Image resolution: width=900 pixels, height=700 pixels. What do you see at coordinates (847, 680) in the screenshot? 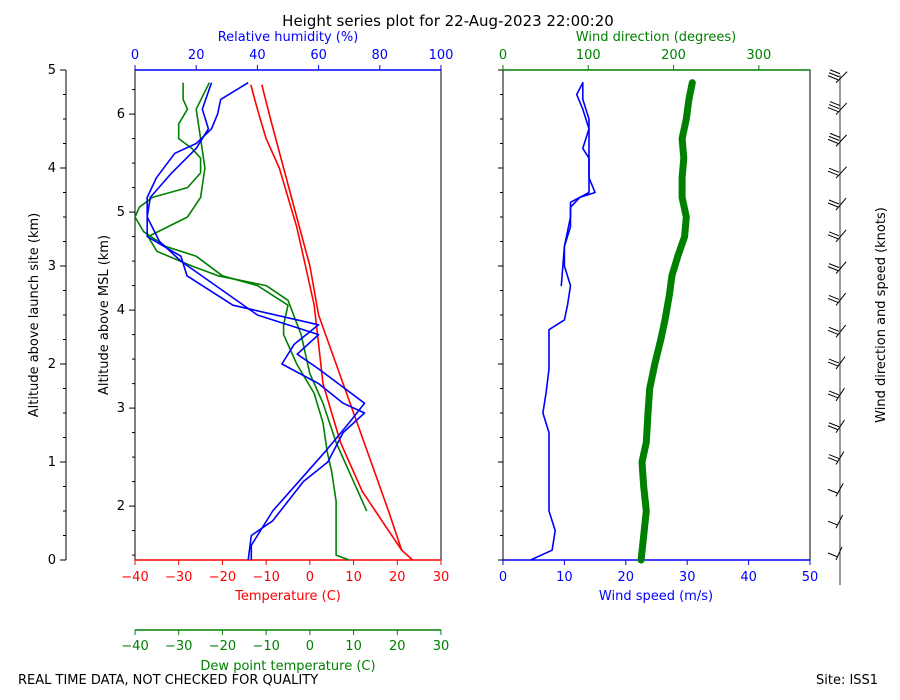
I see `site-label: Site: ISS1` at bounding box center [847, 680].